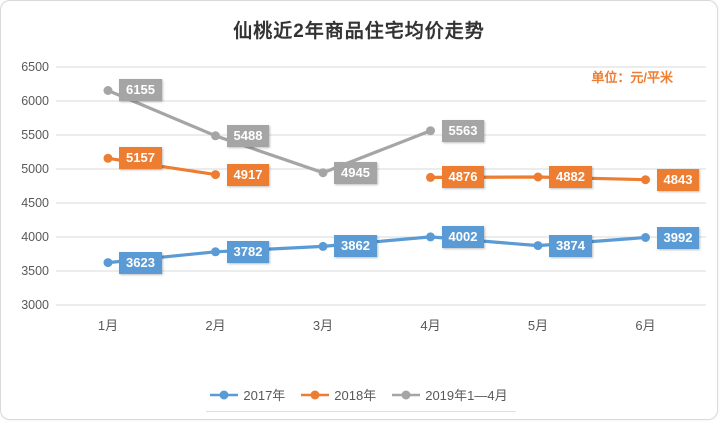 The image size is (720, 422). What do you see at coordinates (323, 325) in the screenshot?
I see `x-tick-label: 3月` at bounding box center [323, 325].